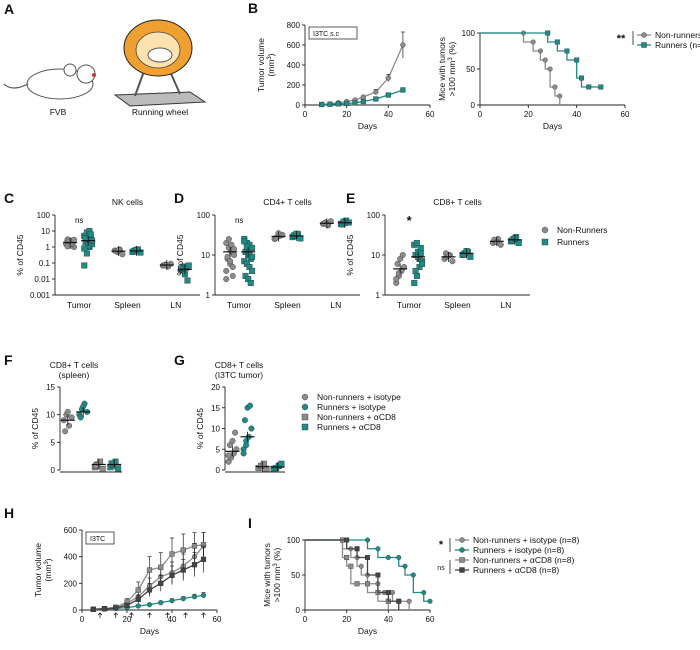 This screenshot has width=700, height=650. What do you see at coordinates (74, 365) in the screenshot?
I see `chart-title: CD8+ T cells` at bounding box center [74, 365].